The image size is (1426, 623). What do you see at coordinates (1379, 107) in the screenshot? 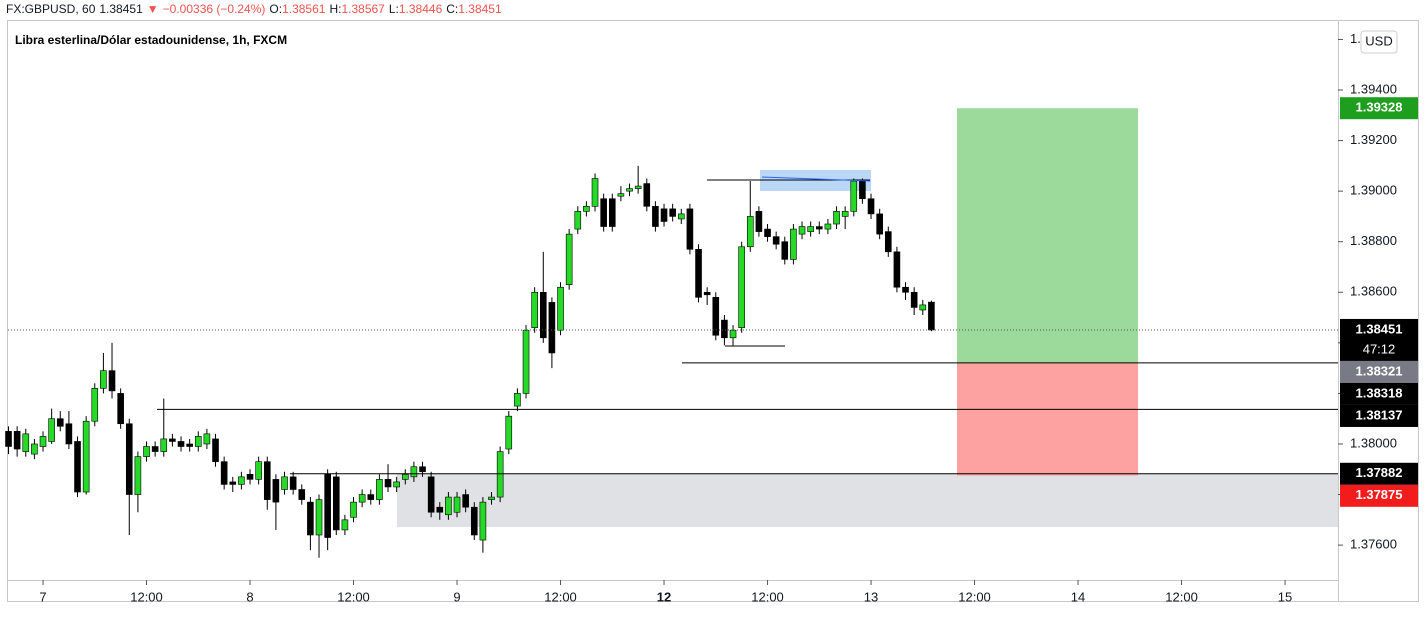
I see `price-label: 1.39328` at bounding box center [1379, 107].